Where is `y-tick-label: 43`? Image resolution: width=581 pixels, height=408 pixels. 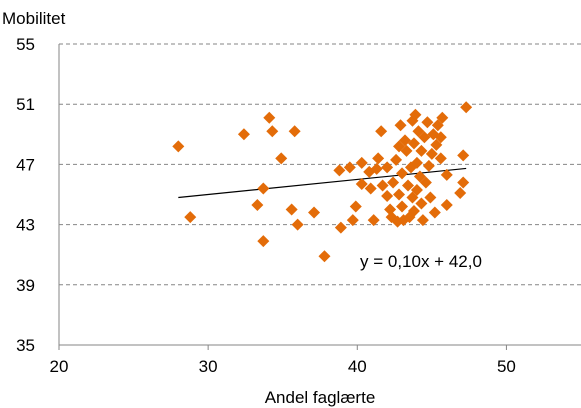
y-tick-label: 43 is located at coordinates (25, 225).